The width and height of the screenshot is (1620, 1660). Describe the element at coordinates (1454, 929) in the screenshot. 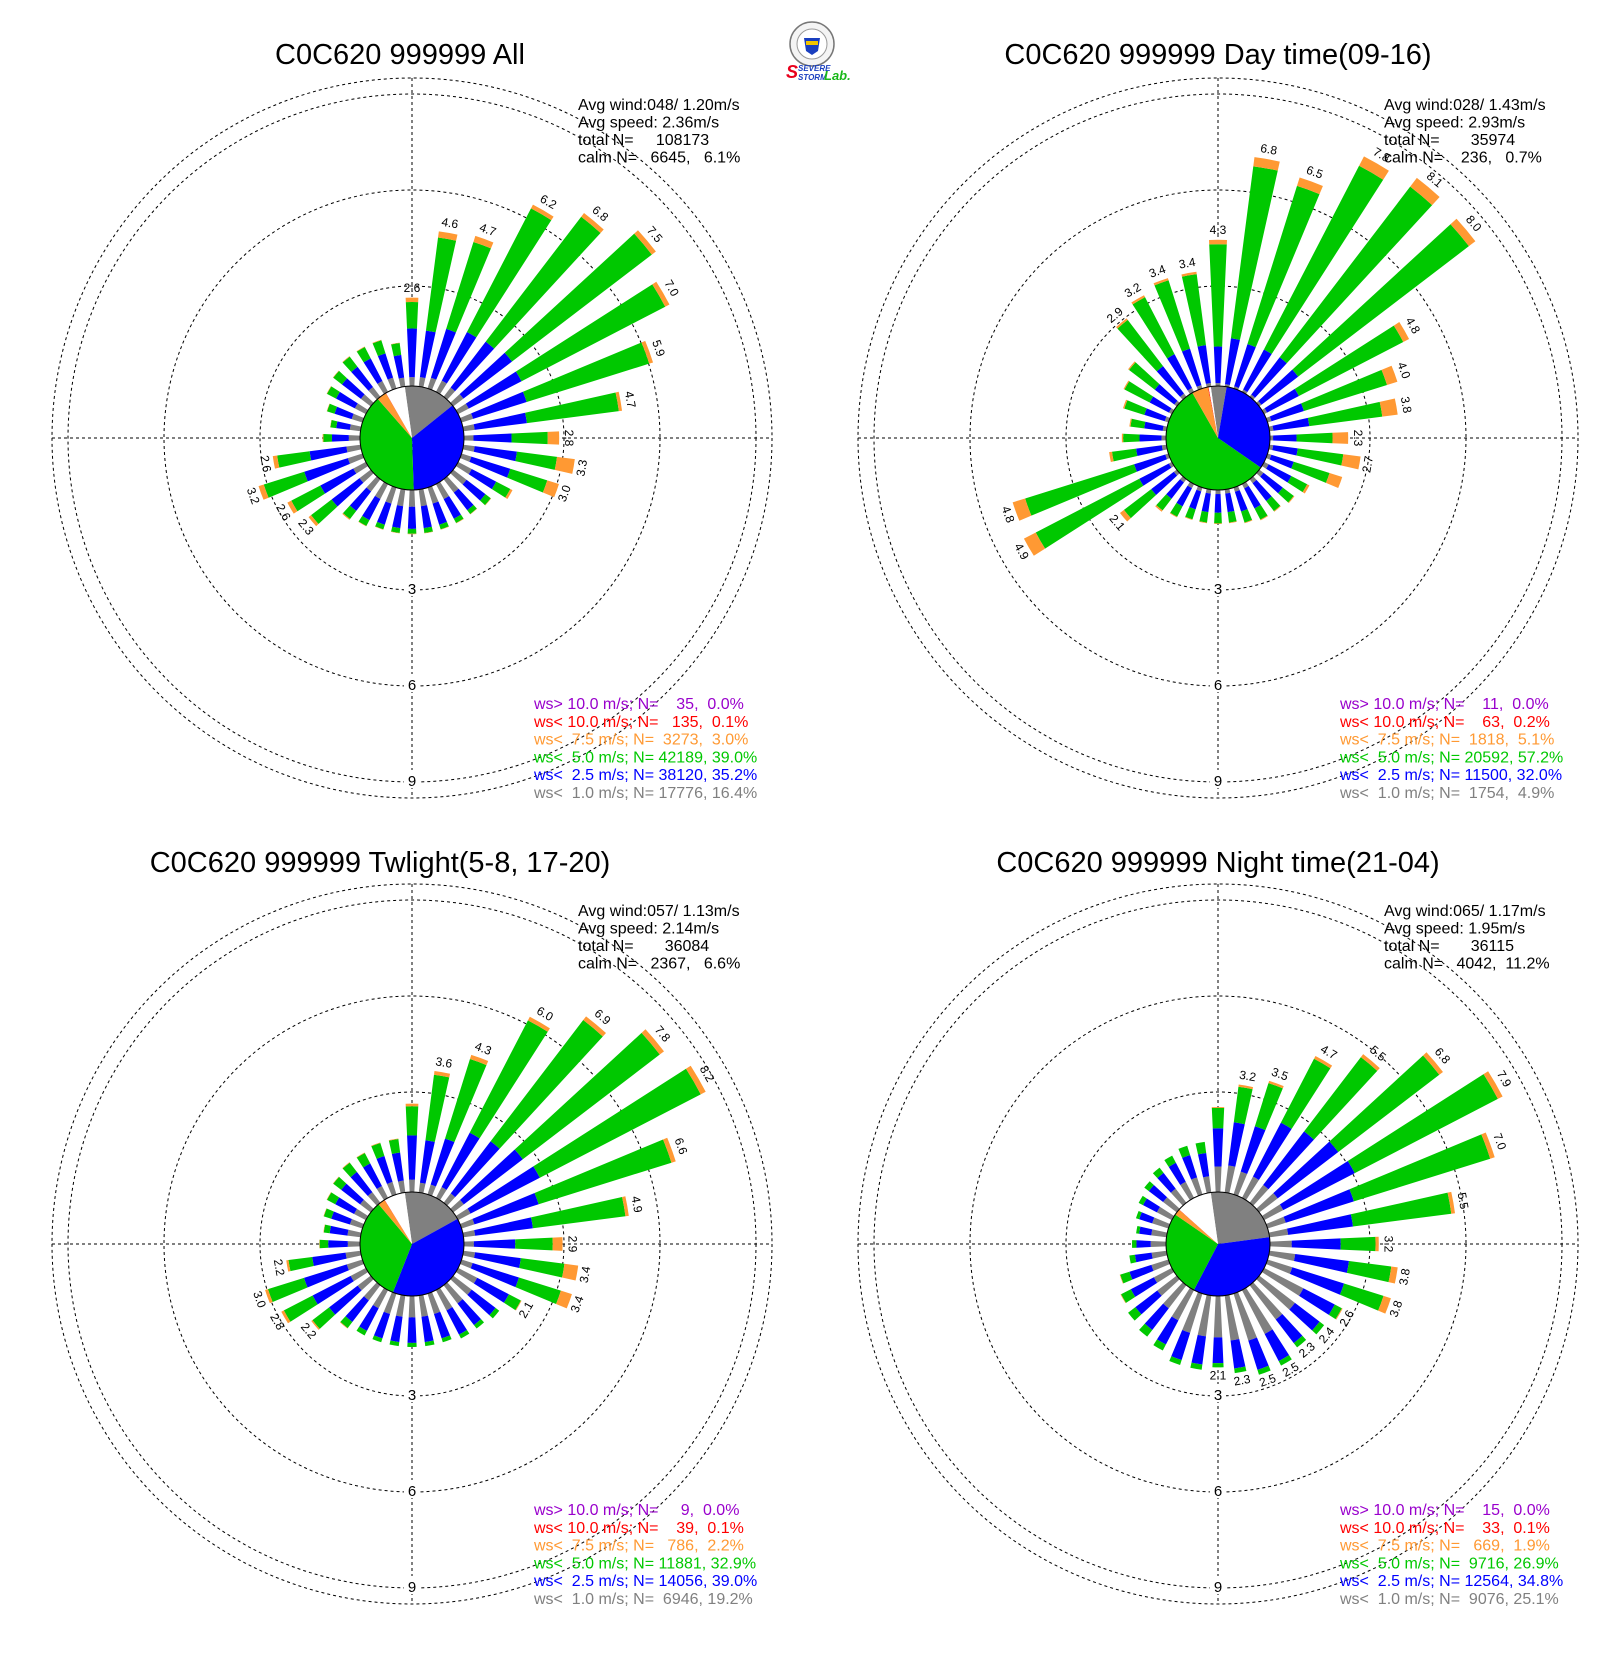

I see `stat-avg-speed: Avg speed: 1.95m/s` at that location.